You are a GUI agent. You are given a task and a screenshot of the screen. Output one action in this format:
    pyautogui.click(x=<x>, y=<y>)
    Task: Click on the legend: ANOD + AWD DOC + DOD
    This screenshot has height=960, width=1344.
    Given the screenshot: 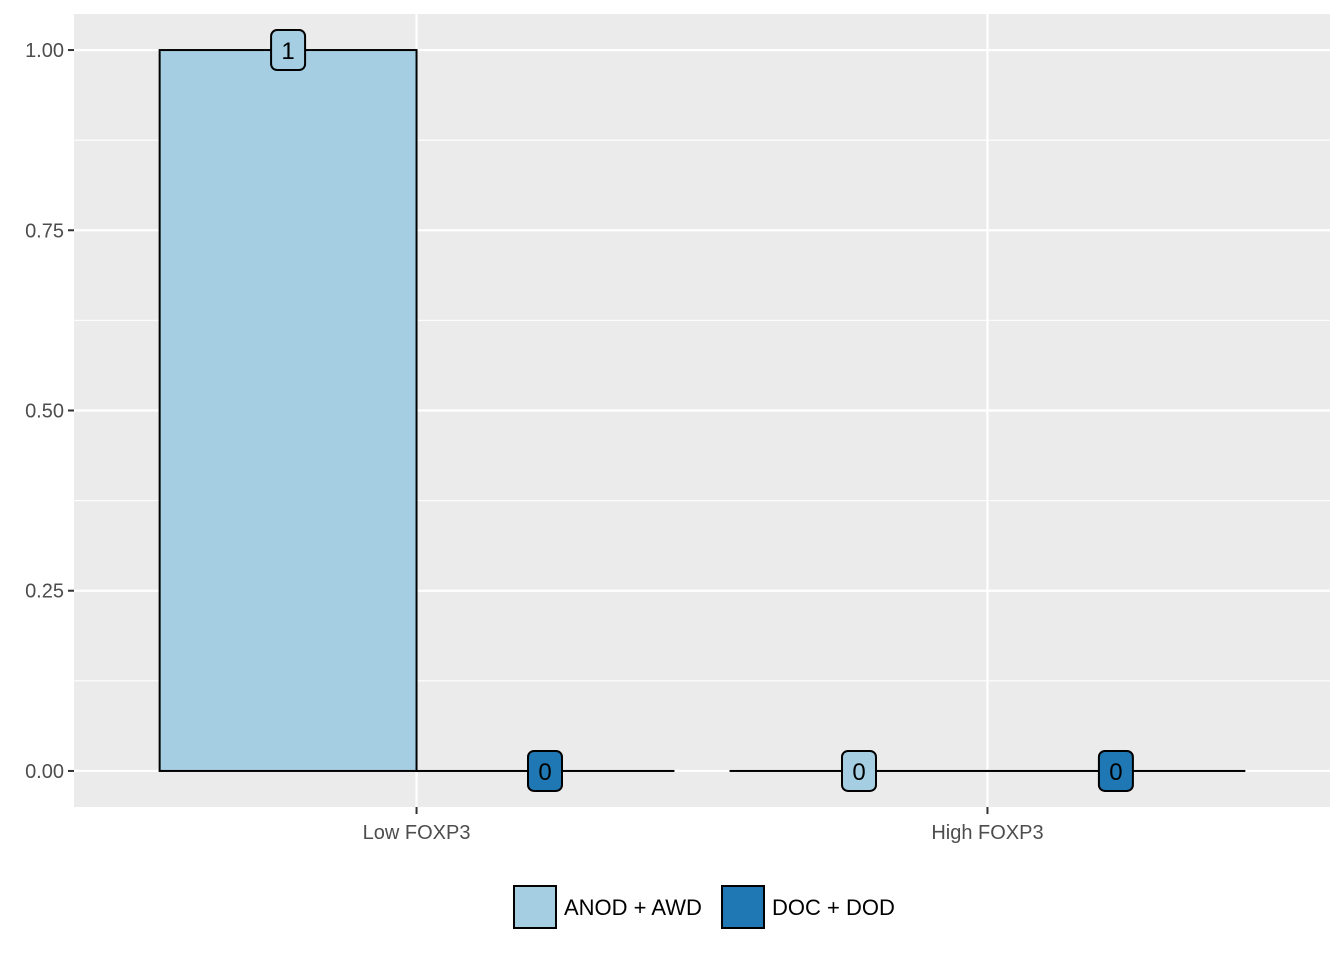 What is the action you would take?
    pyautogui.click(x=704, y=907)
    